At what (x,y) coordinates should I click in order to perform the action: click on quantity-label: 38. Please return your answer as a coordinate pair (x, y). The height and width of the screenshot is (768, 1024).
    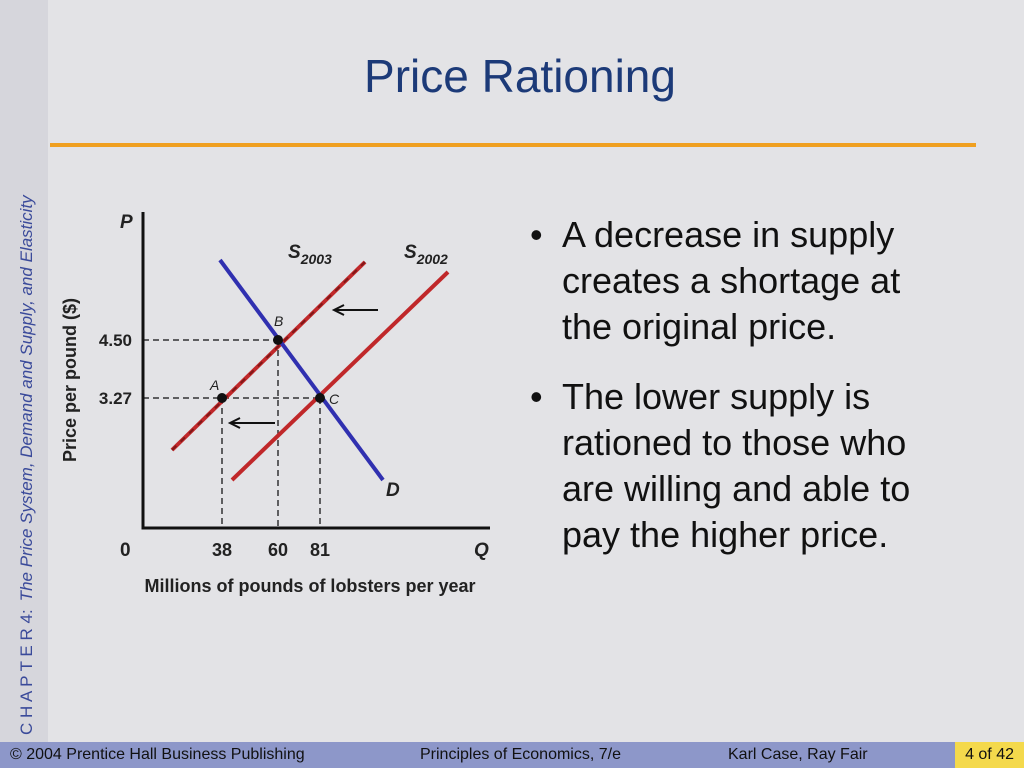
    Looking at the image, I should click on (222, 550).